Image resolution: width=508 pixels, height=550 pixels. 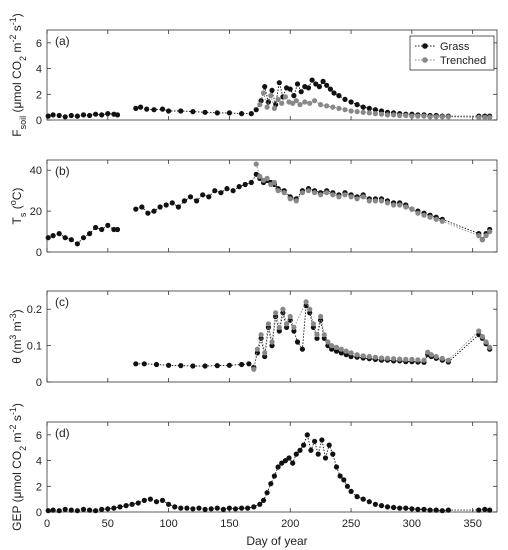 I want to click on panel-label: (d), so click(x=62, y=433).